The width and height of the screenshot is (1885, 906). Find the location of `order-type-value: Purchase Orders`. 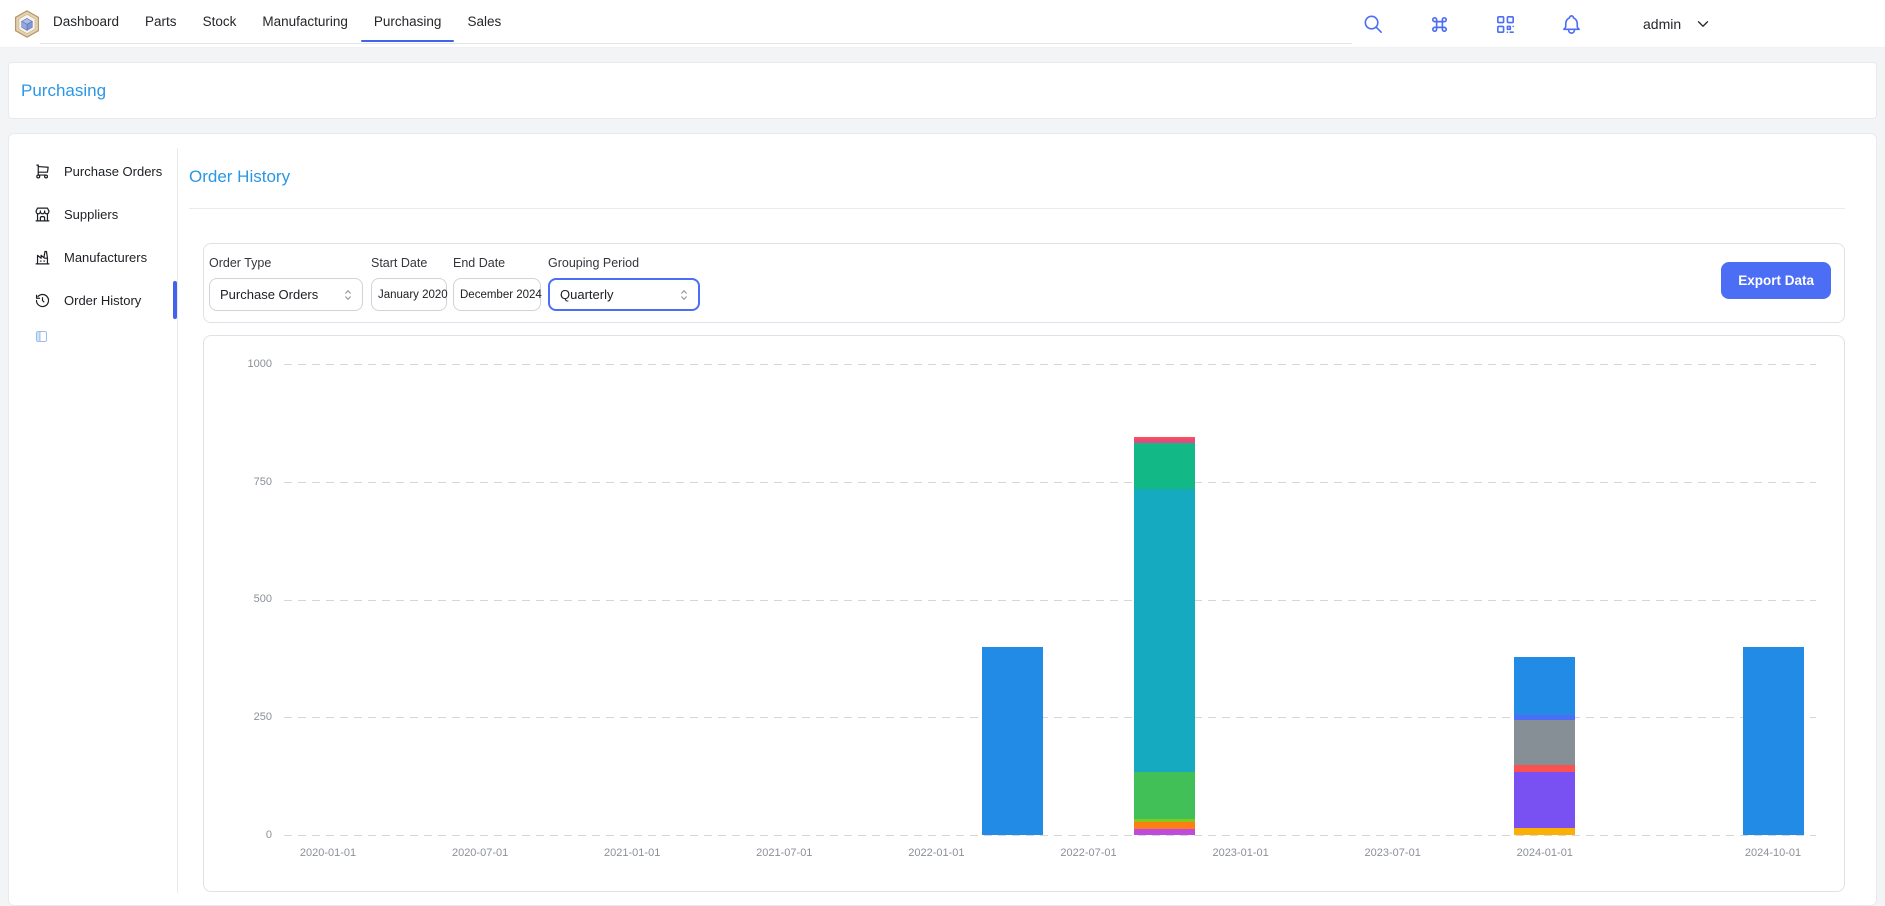

order-type-value: Purchase Orders is located at coordinates (269, 294).